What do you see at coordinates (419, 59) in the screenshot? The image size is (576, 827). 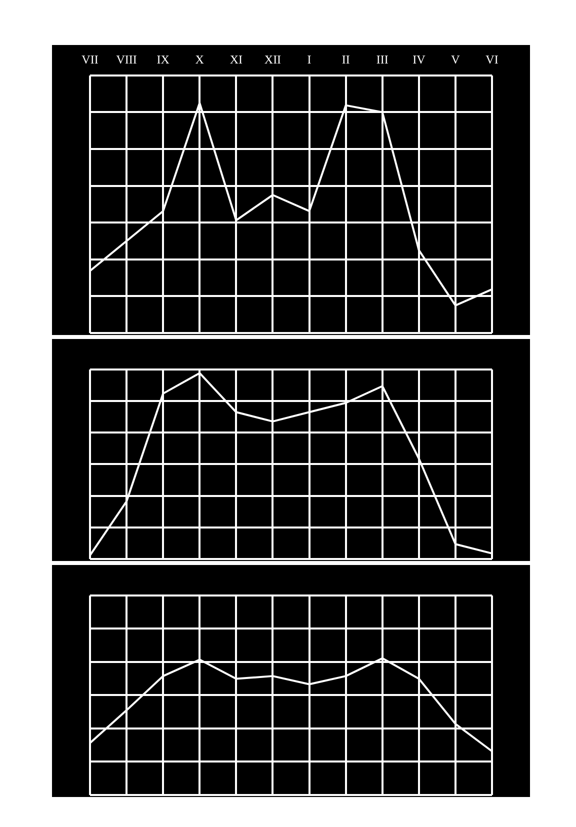 I see `x-tick-label: IV` at bounding box center [419, 59].